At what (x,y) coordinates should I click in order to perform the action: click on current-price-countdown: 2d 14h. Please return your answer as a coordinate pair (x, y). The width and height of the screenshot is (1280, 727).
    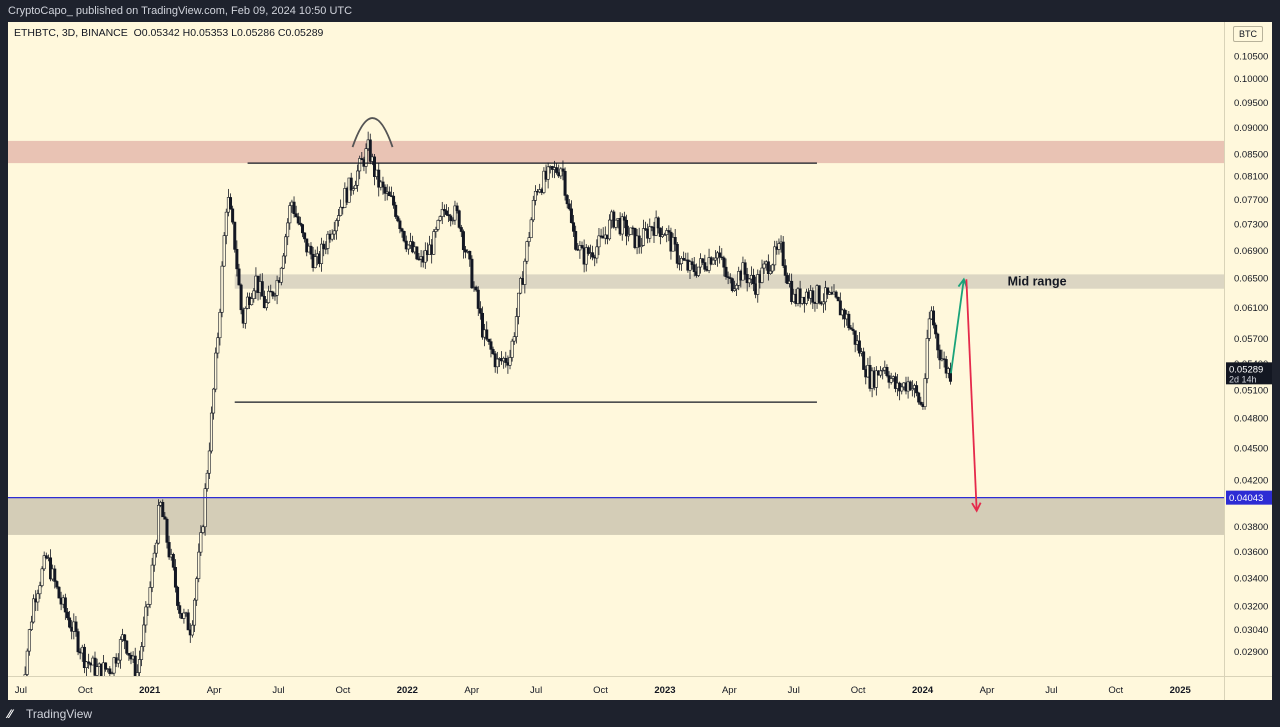
    Looking at the image, I should click on (1243, 379).